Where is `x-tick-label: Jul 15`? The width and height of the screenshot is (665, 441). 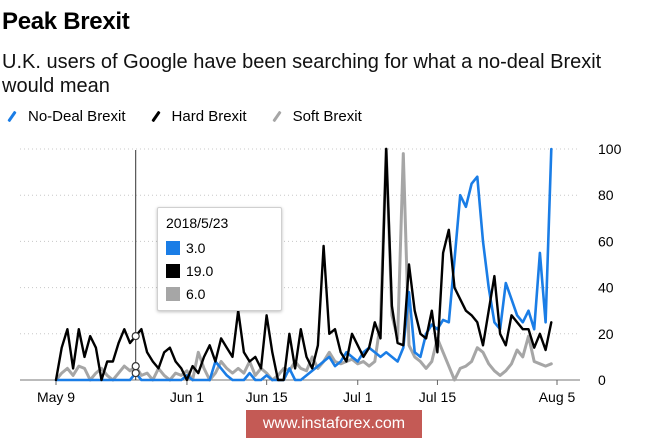 x-tick-label: Jul 15 is located at coordinates (438, 397).